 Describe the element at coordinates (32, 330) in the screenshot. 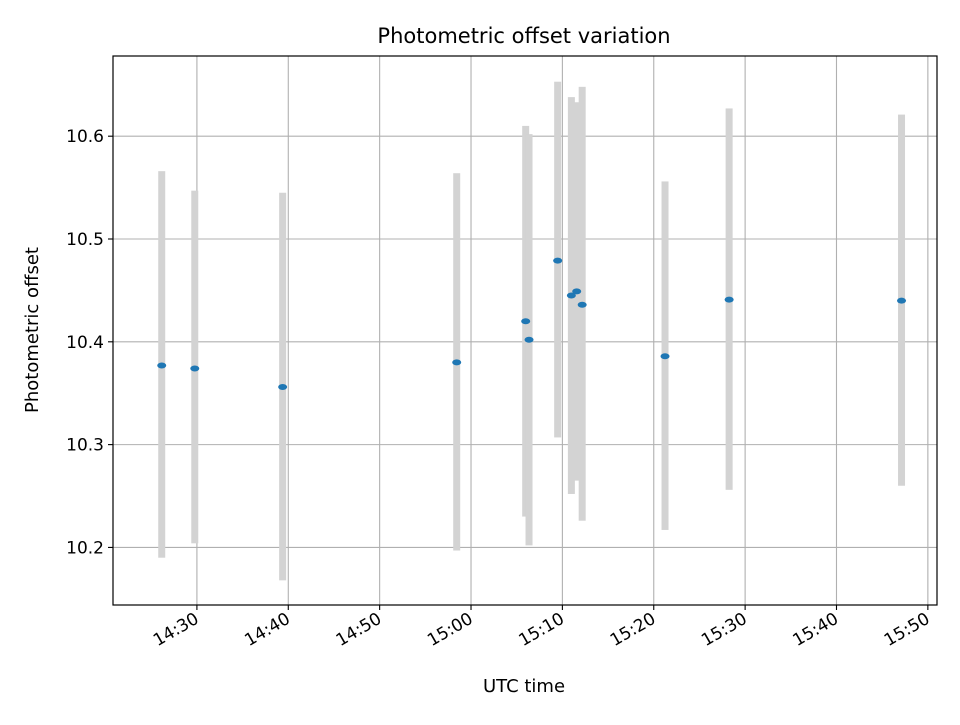

I see `y-axis-title: Photometric offset` at that location.